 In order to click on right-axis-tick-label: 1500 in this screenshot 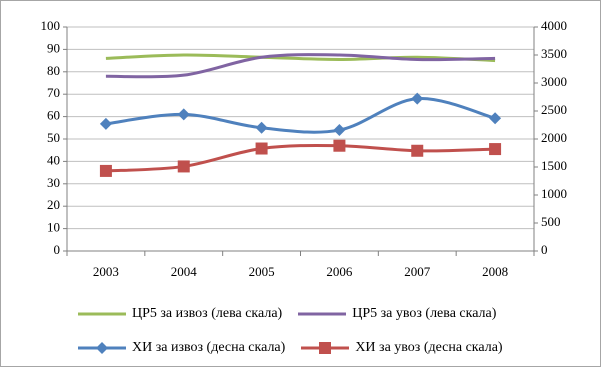, I will do `click(554, 165)`.